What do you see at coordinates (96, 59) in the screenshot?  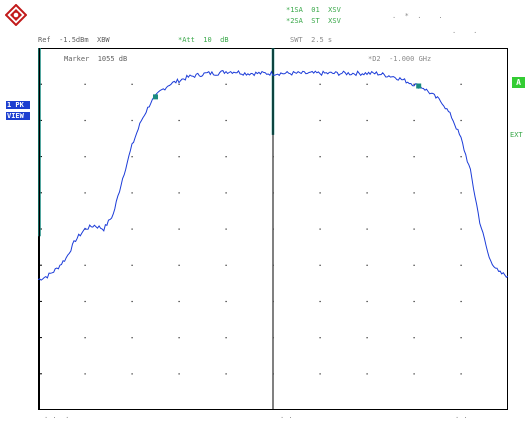 I see `marker-readout: Marker 1055 dB` at bounding box center [96, 59].